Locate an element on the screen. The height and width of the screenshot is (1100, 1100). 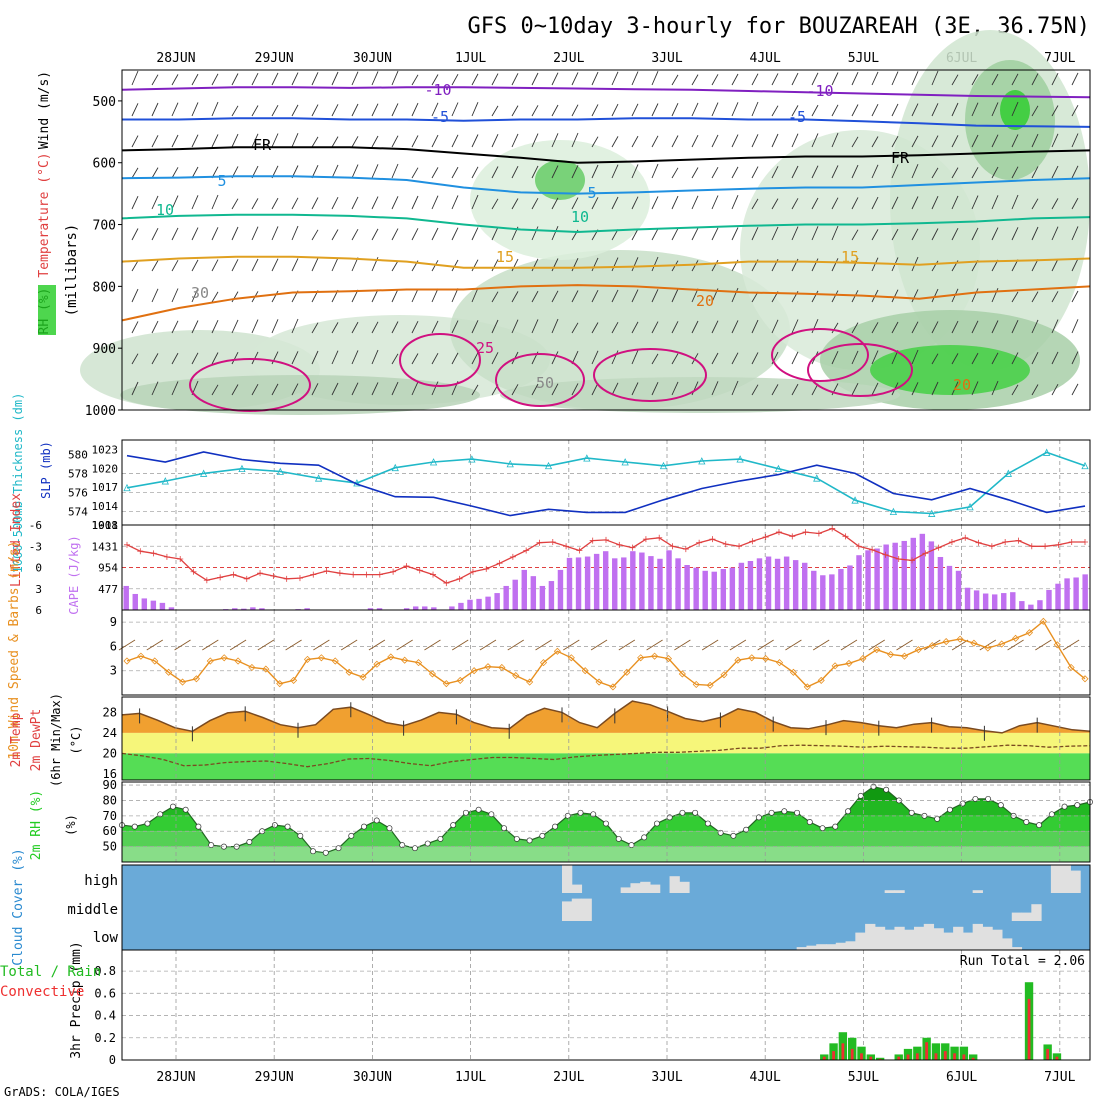
footer-credit: GrADS: COLA/IGES is located at coordinates (62, 1092).